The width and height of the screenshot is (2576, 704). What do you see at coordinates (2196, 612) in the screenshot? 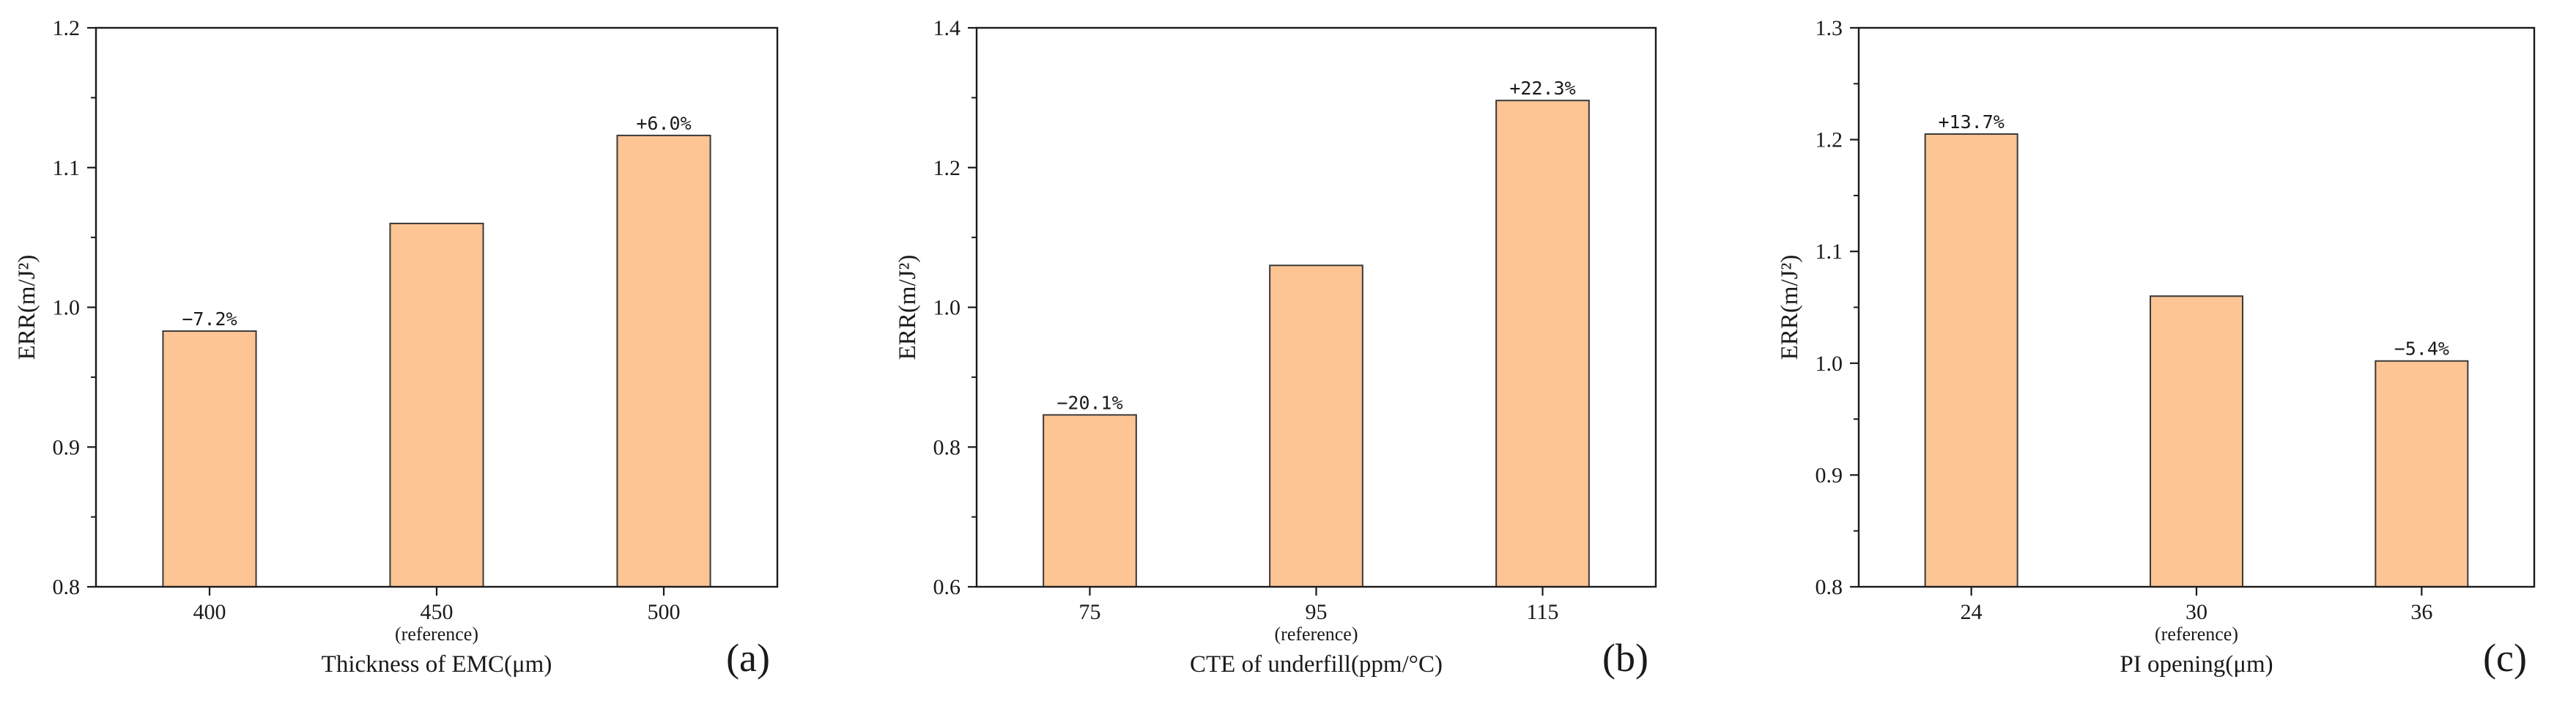
I see `x-tick-label-30: 30` at bounding box center [2196, 612].